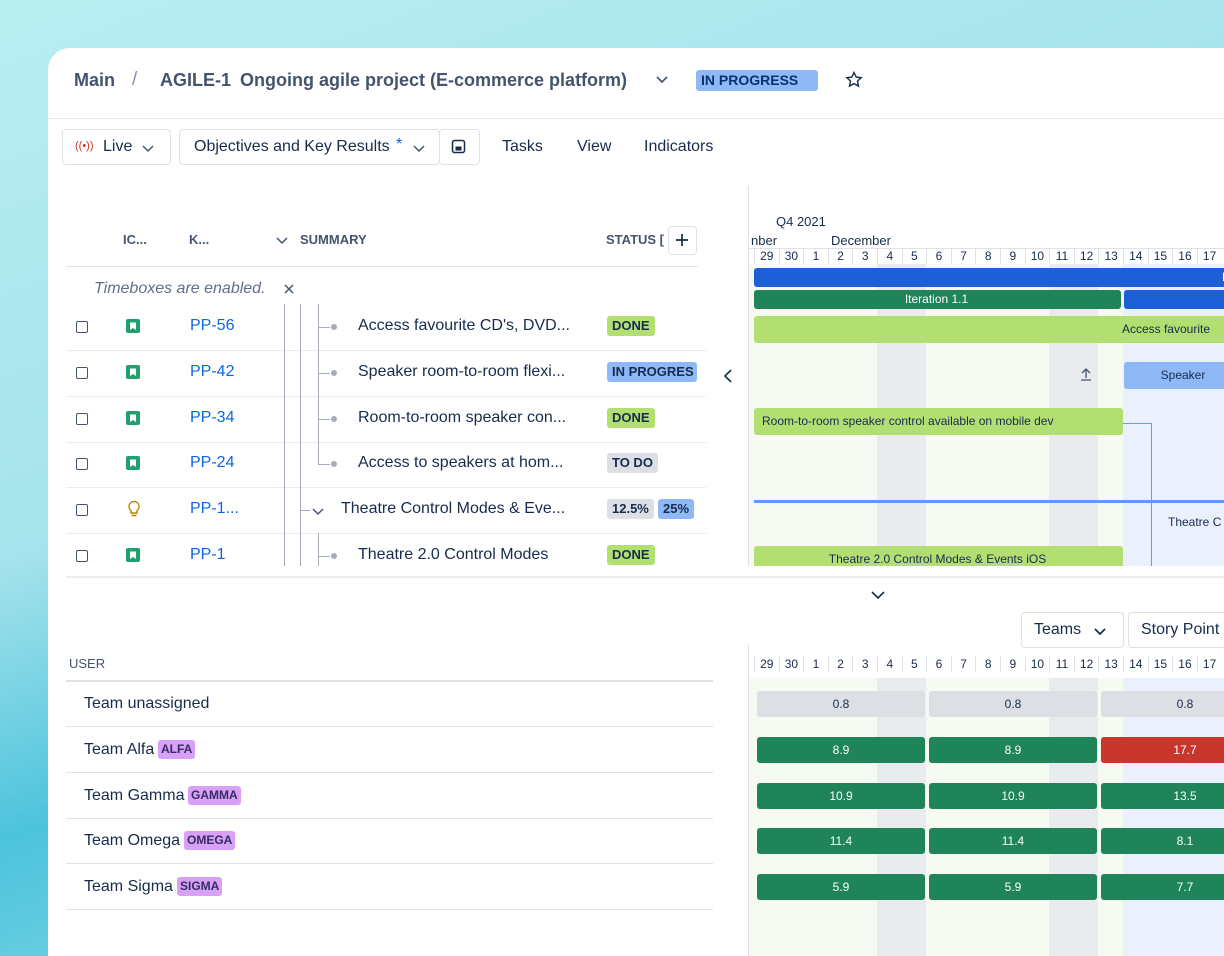 This screenshot has width=1224, height=956. I want to click on column-header: STATUS [, so click(635, 239).